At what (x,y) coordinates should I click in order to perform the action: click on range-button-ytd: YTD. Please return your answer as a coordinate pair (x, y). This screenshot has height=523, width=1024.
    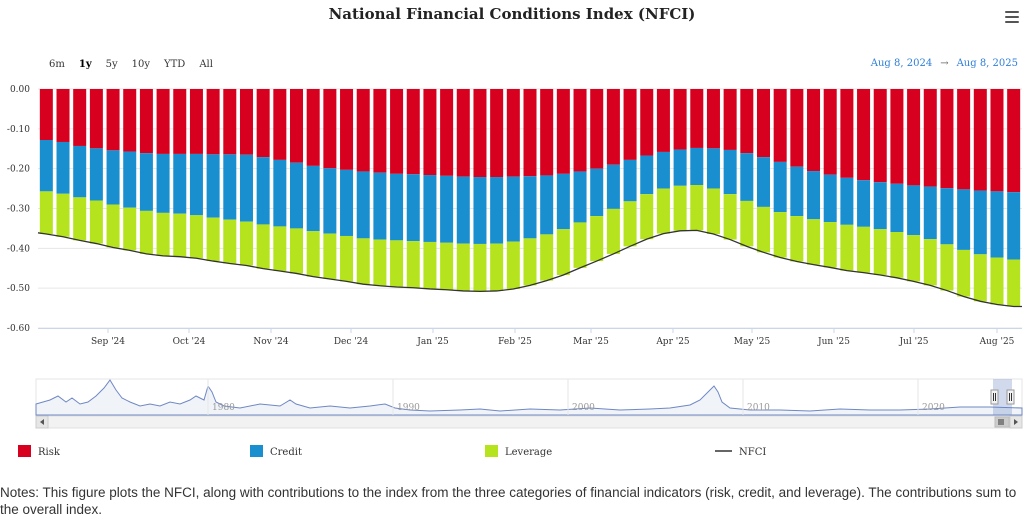
    Looking at the image, I should click on (175, 64).